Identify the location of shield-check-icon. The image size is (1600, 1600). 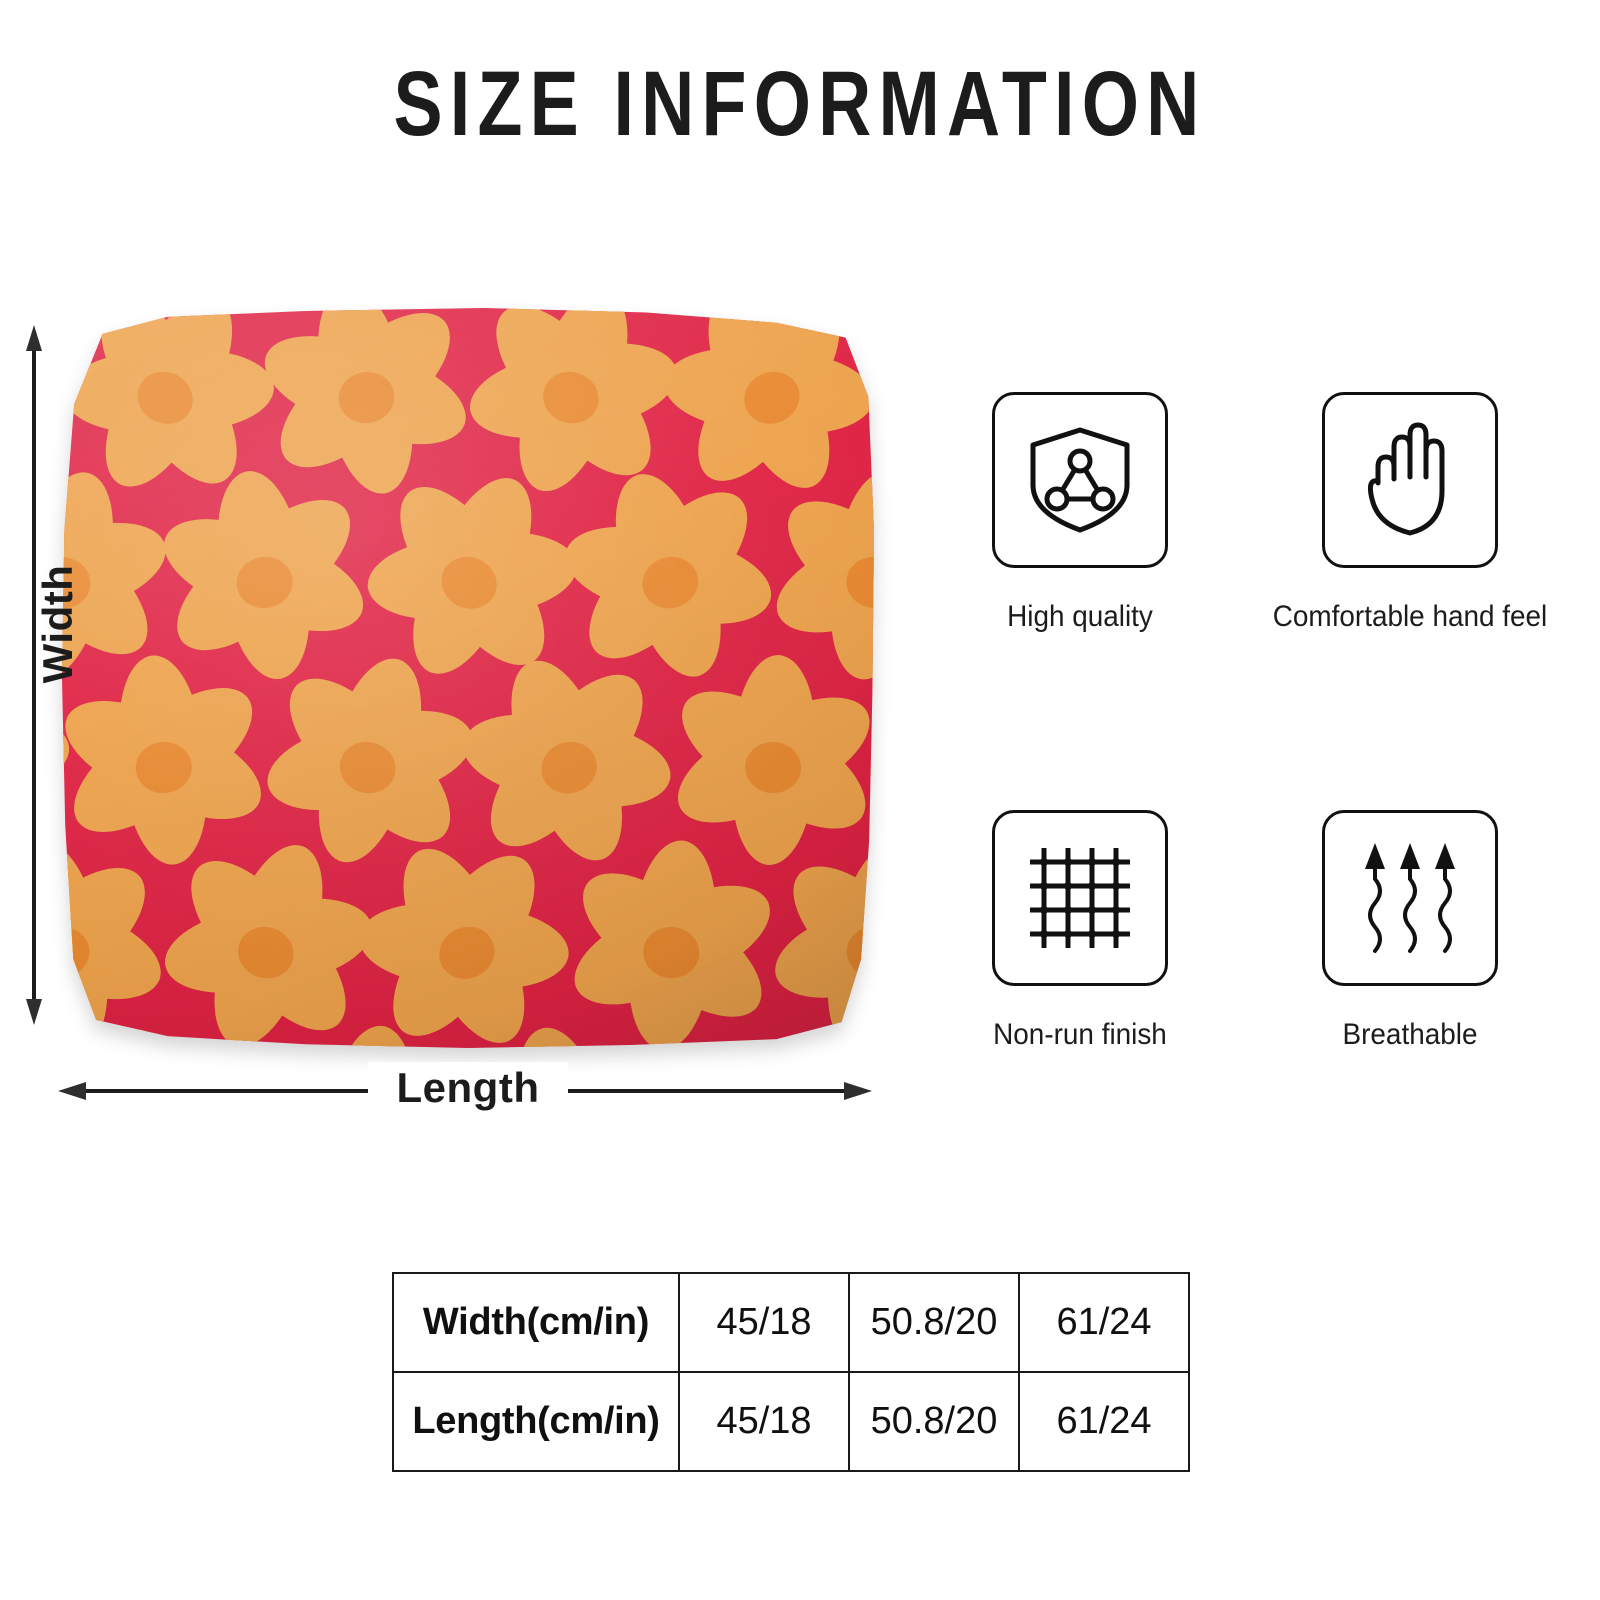
(1080, 480).